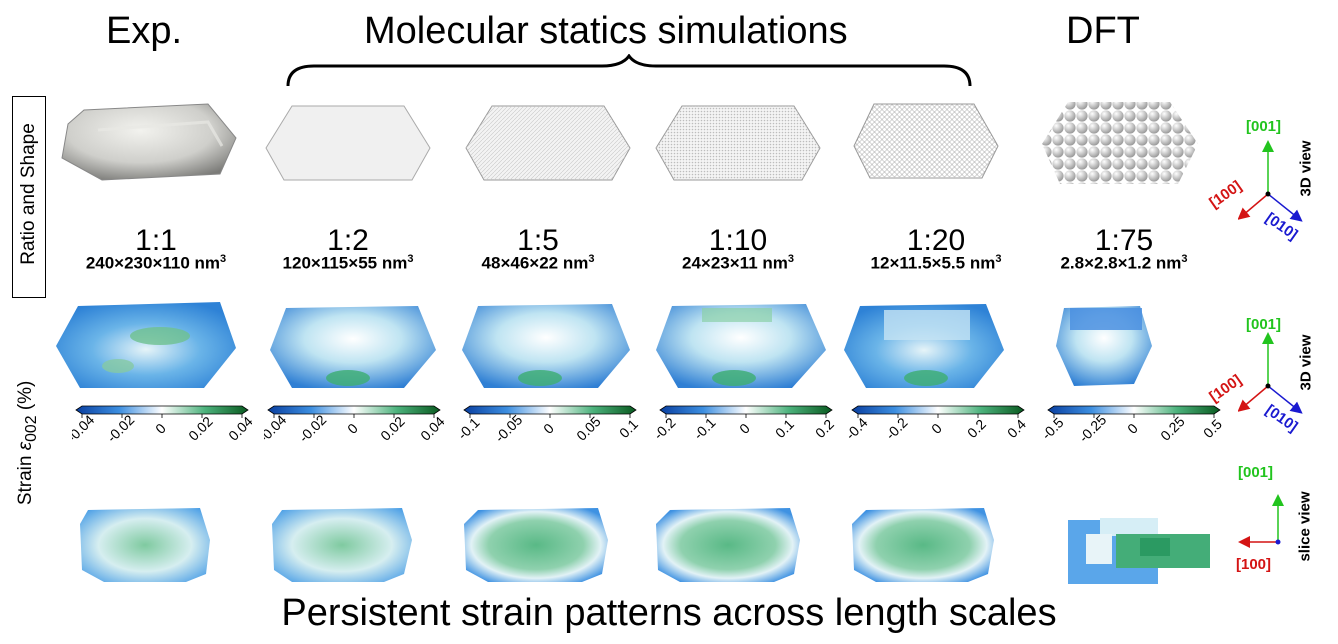 The image size is (1338, 644). Describe the element at coordinates (538, 263) in the screenshot. I see `volume-value: 48×46×22 nm3` at that location.